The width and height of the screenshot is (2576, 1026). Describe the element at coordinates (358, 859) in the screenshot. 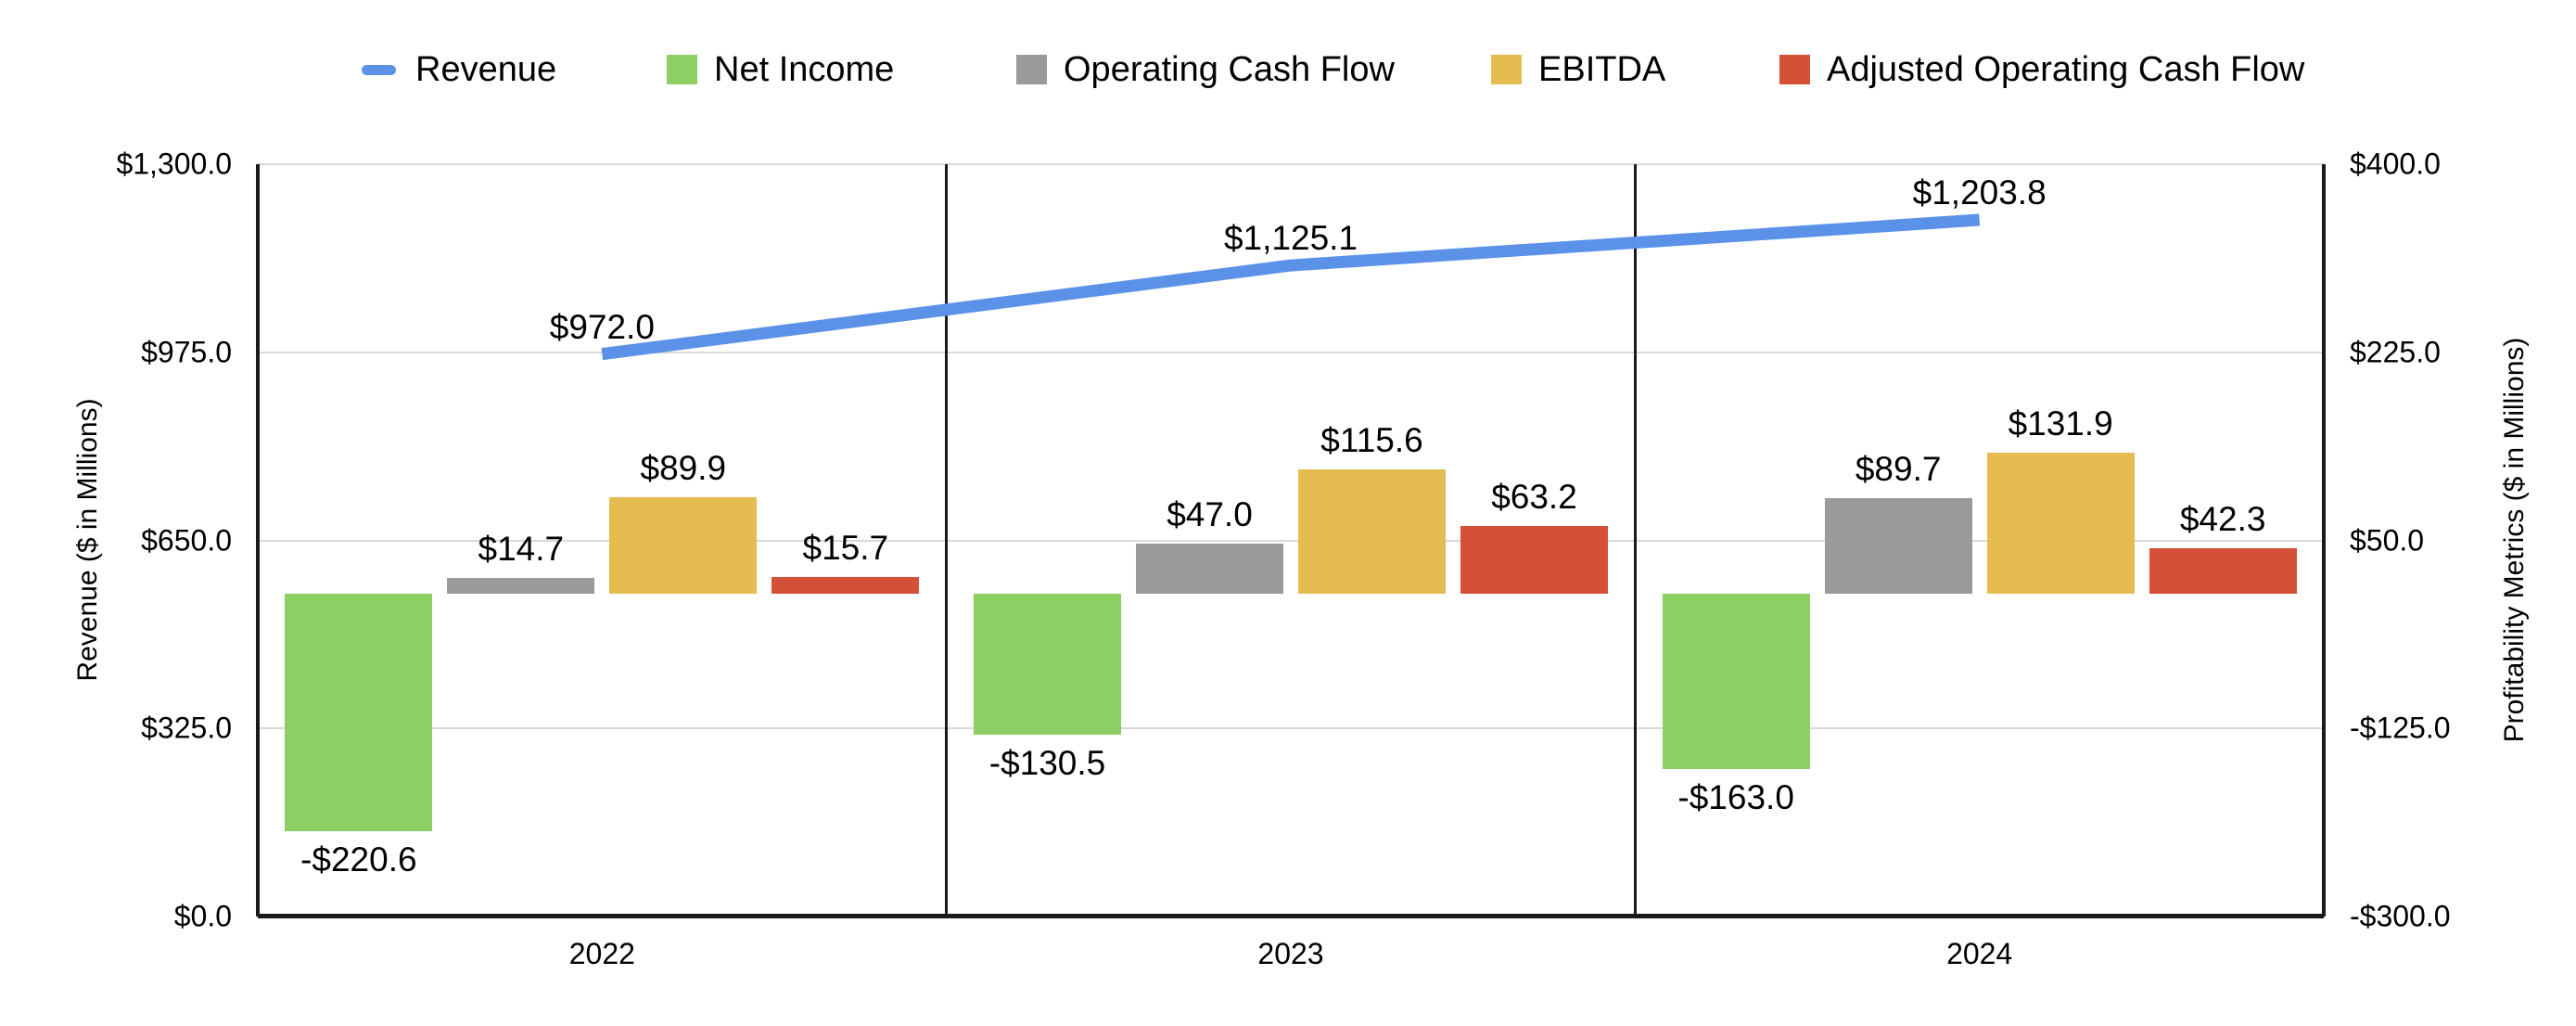

I see `bar-label-net-income-2022: -$220.6` at that location.